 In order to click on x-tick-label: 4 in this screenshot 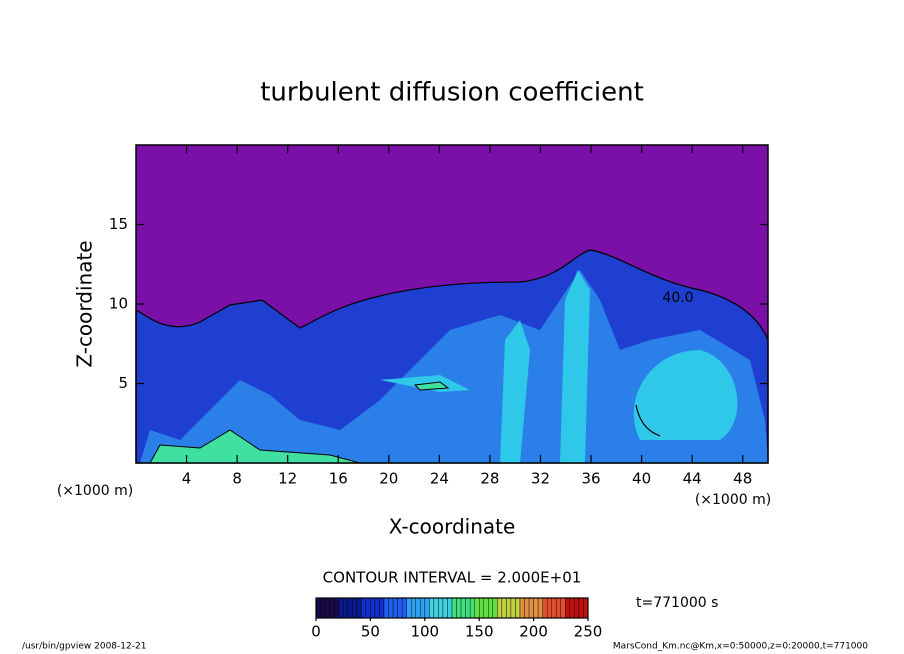, I will do `click(187, 479)`.